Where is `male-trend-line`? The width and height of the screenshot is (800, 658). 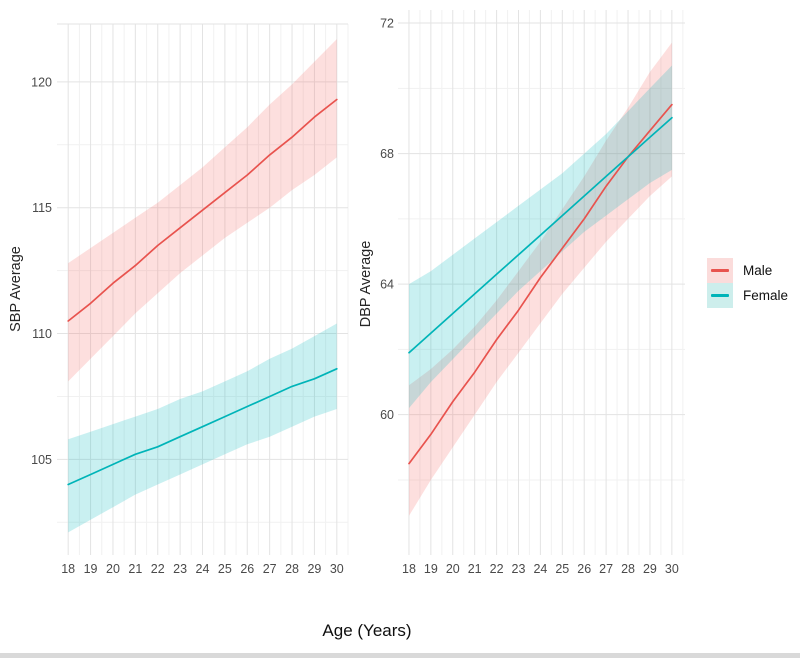 male-trend-line is located at coordinates (202, 210).